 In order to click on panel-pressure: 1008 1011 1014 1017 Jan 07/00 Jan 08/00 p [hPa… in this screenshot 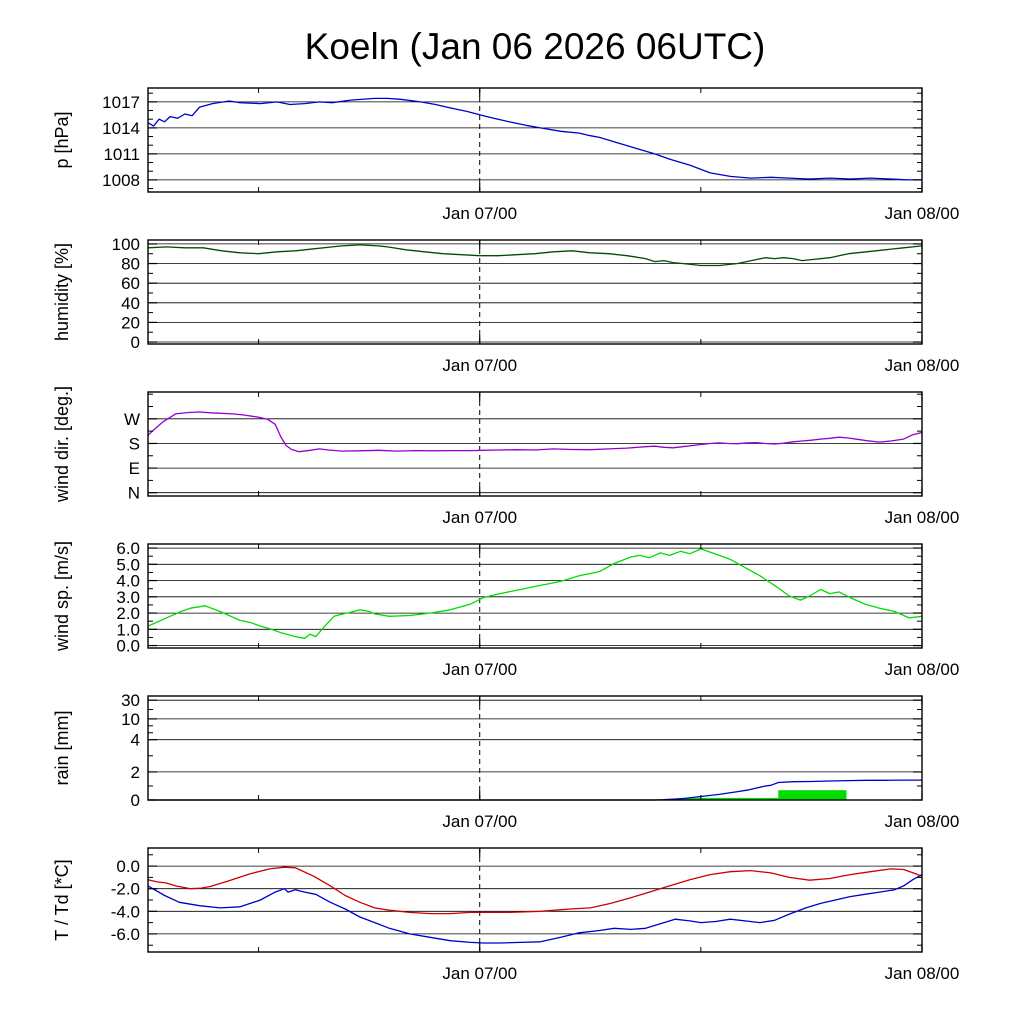, I will do `click(512, 156)`.